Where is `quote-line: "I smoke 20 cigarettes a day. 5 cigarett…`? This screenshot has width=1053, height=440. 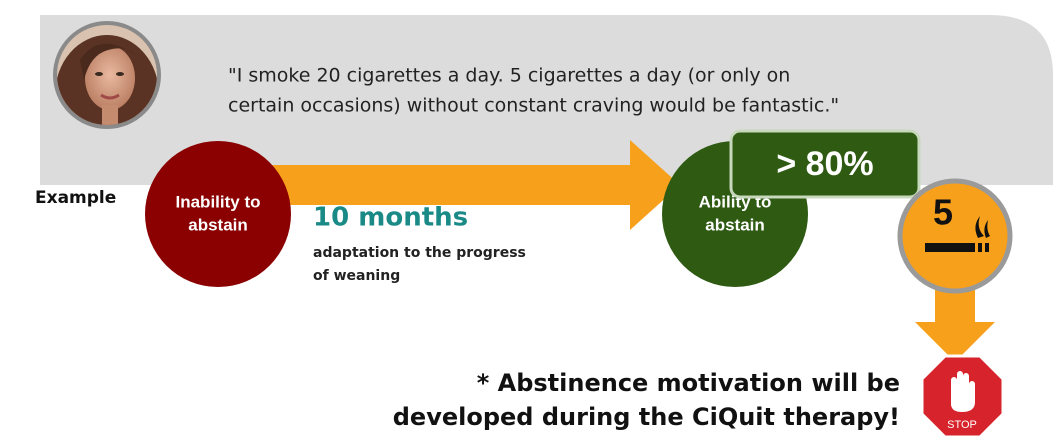 quote-line: "I smoke 20 cigarettes a day. 5 cigarett… is located at coordinates (509, 76).